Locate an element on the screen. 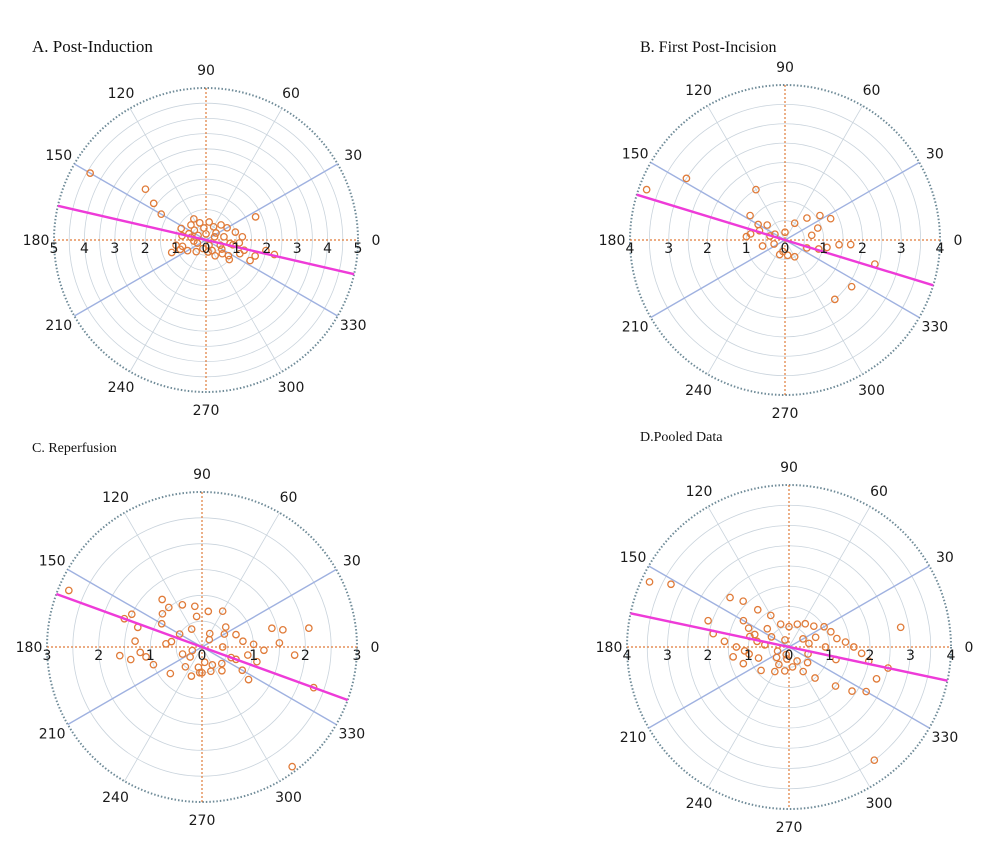 This screenshot has width=1000, height=845. panel-a-title: A. Post-Induction is located at coordinates (92, 46).